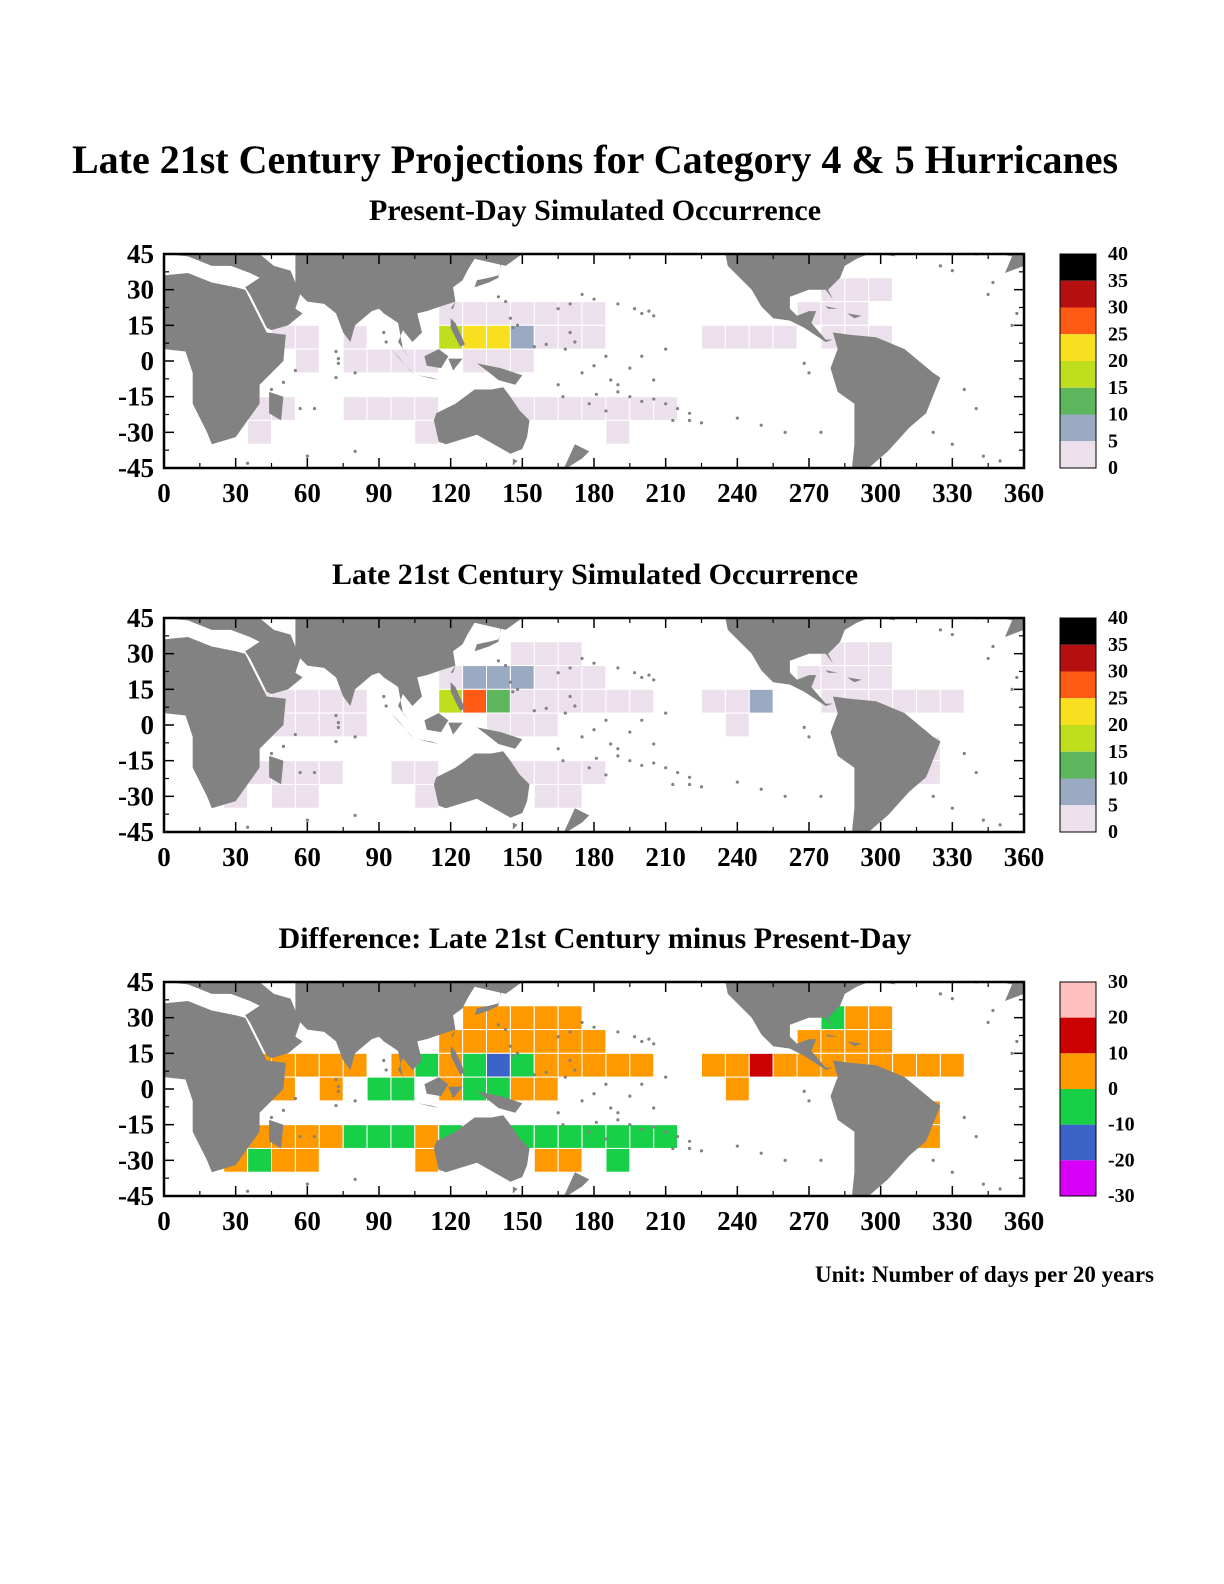  Describe the element at coordinates (600, 381) in the screenshot. I see `x-axis: 0 30 60 90 120 150 180 210 240 270 300 330 360` at that location.